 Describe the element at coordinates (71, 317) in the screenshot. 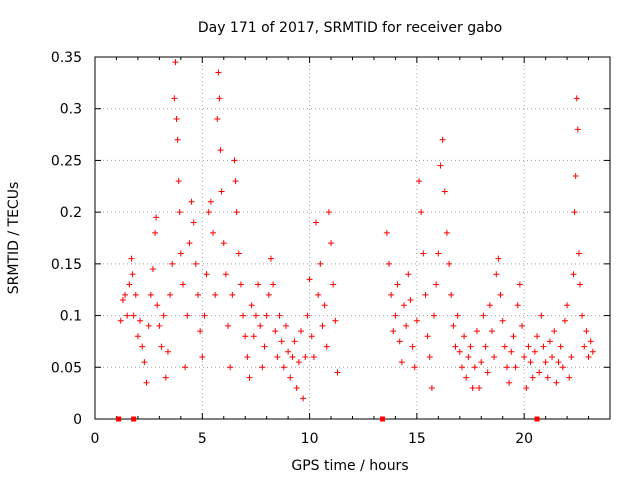

I see `y-tick-label: 0.1` at that location.